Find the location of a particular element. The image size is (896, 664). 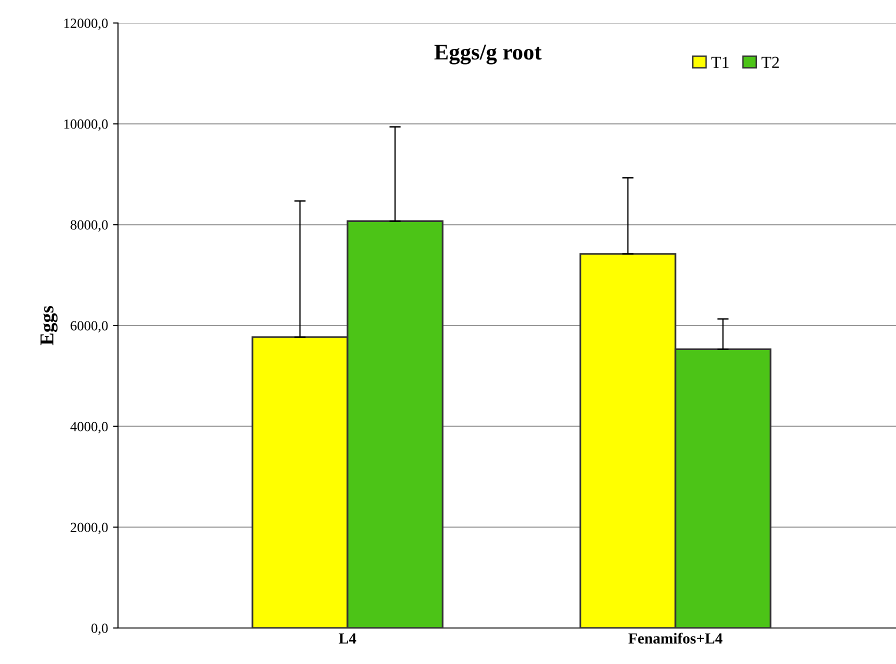

x-tick-label: L4 is located at coordinates (347, 638).